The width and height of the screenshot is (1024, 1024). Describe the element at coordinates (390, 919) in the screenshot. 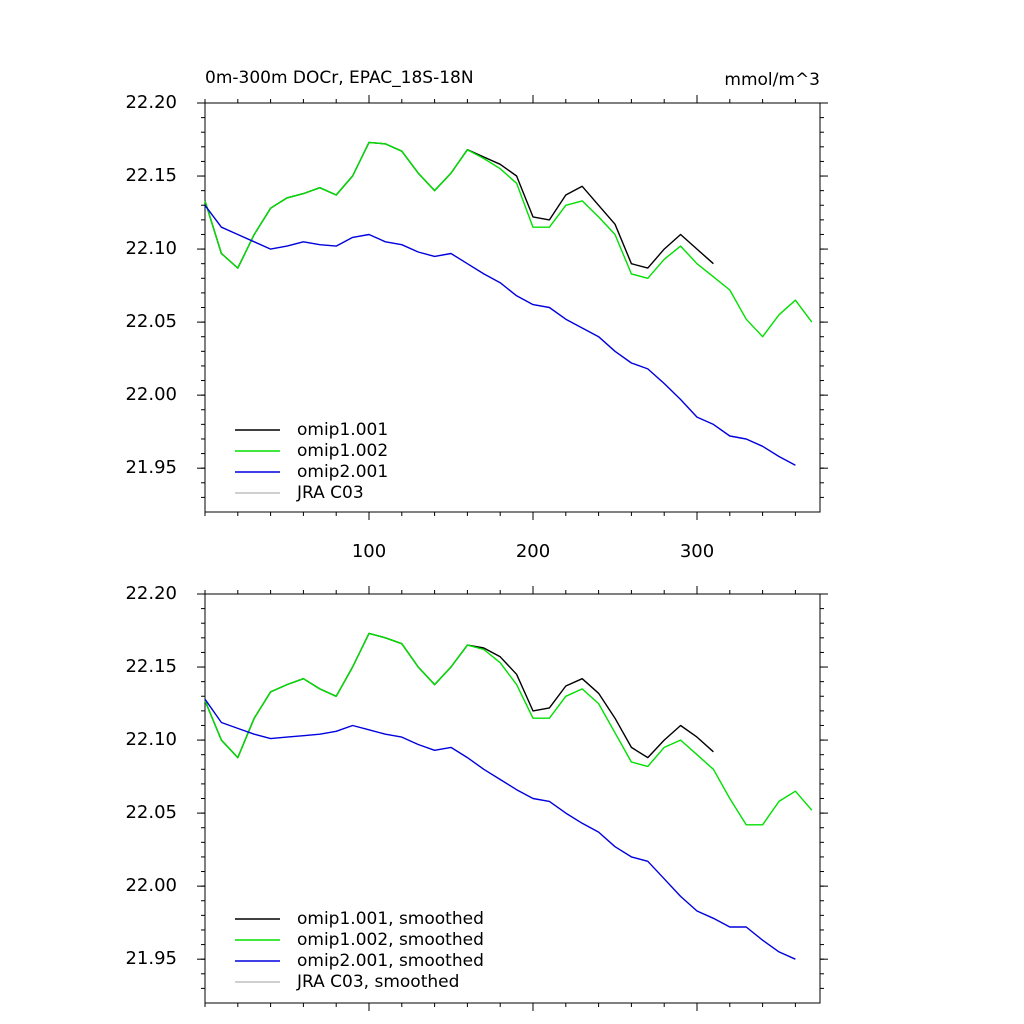

I see `legend-label: omip1.001, smoothed` at that location.